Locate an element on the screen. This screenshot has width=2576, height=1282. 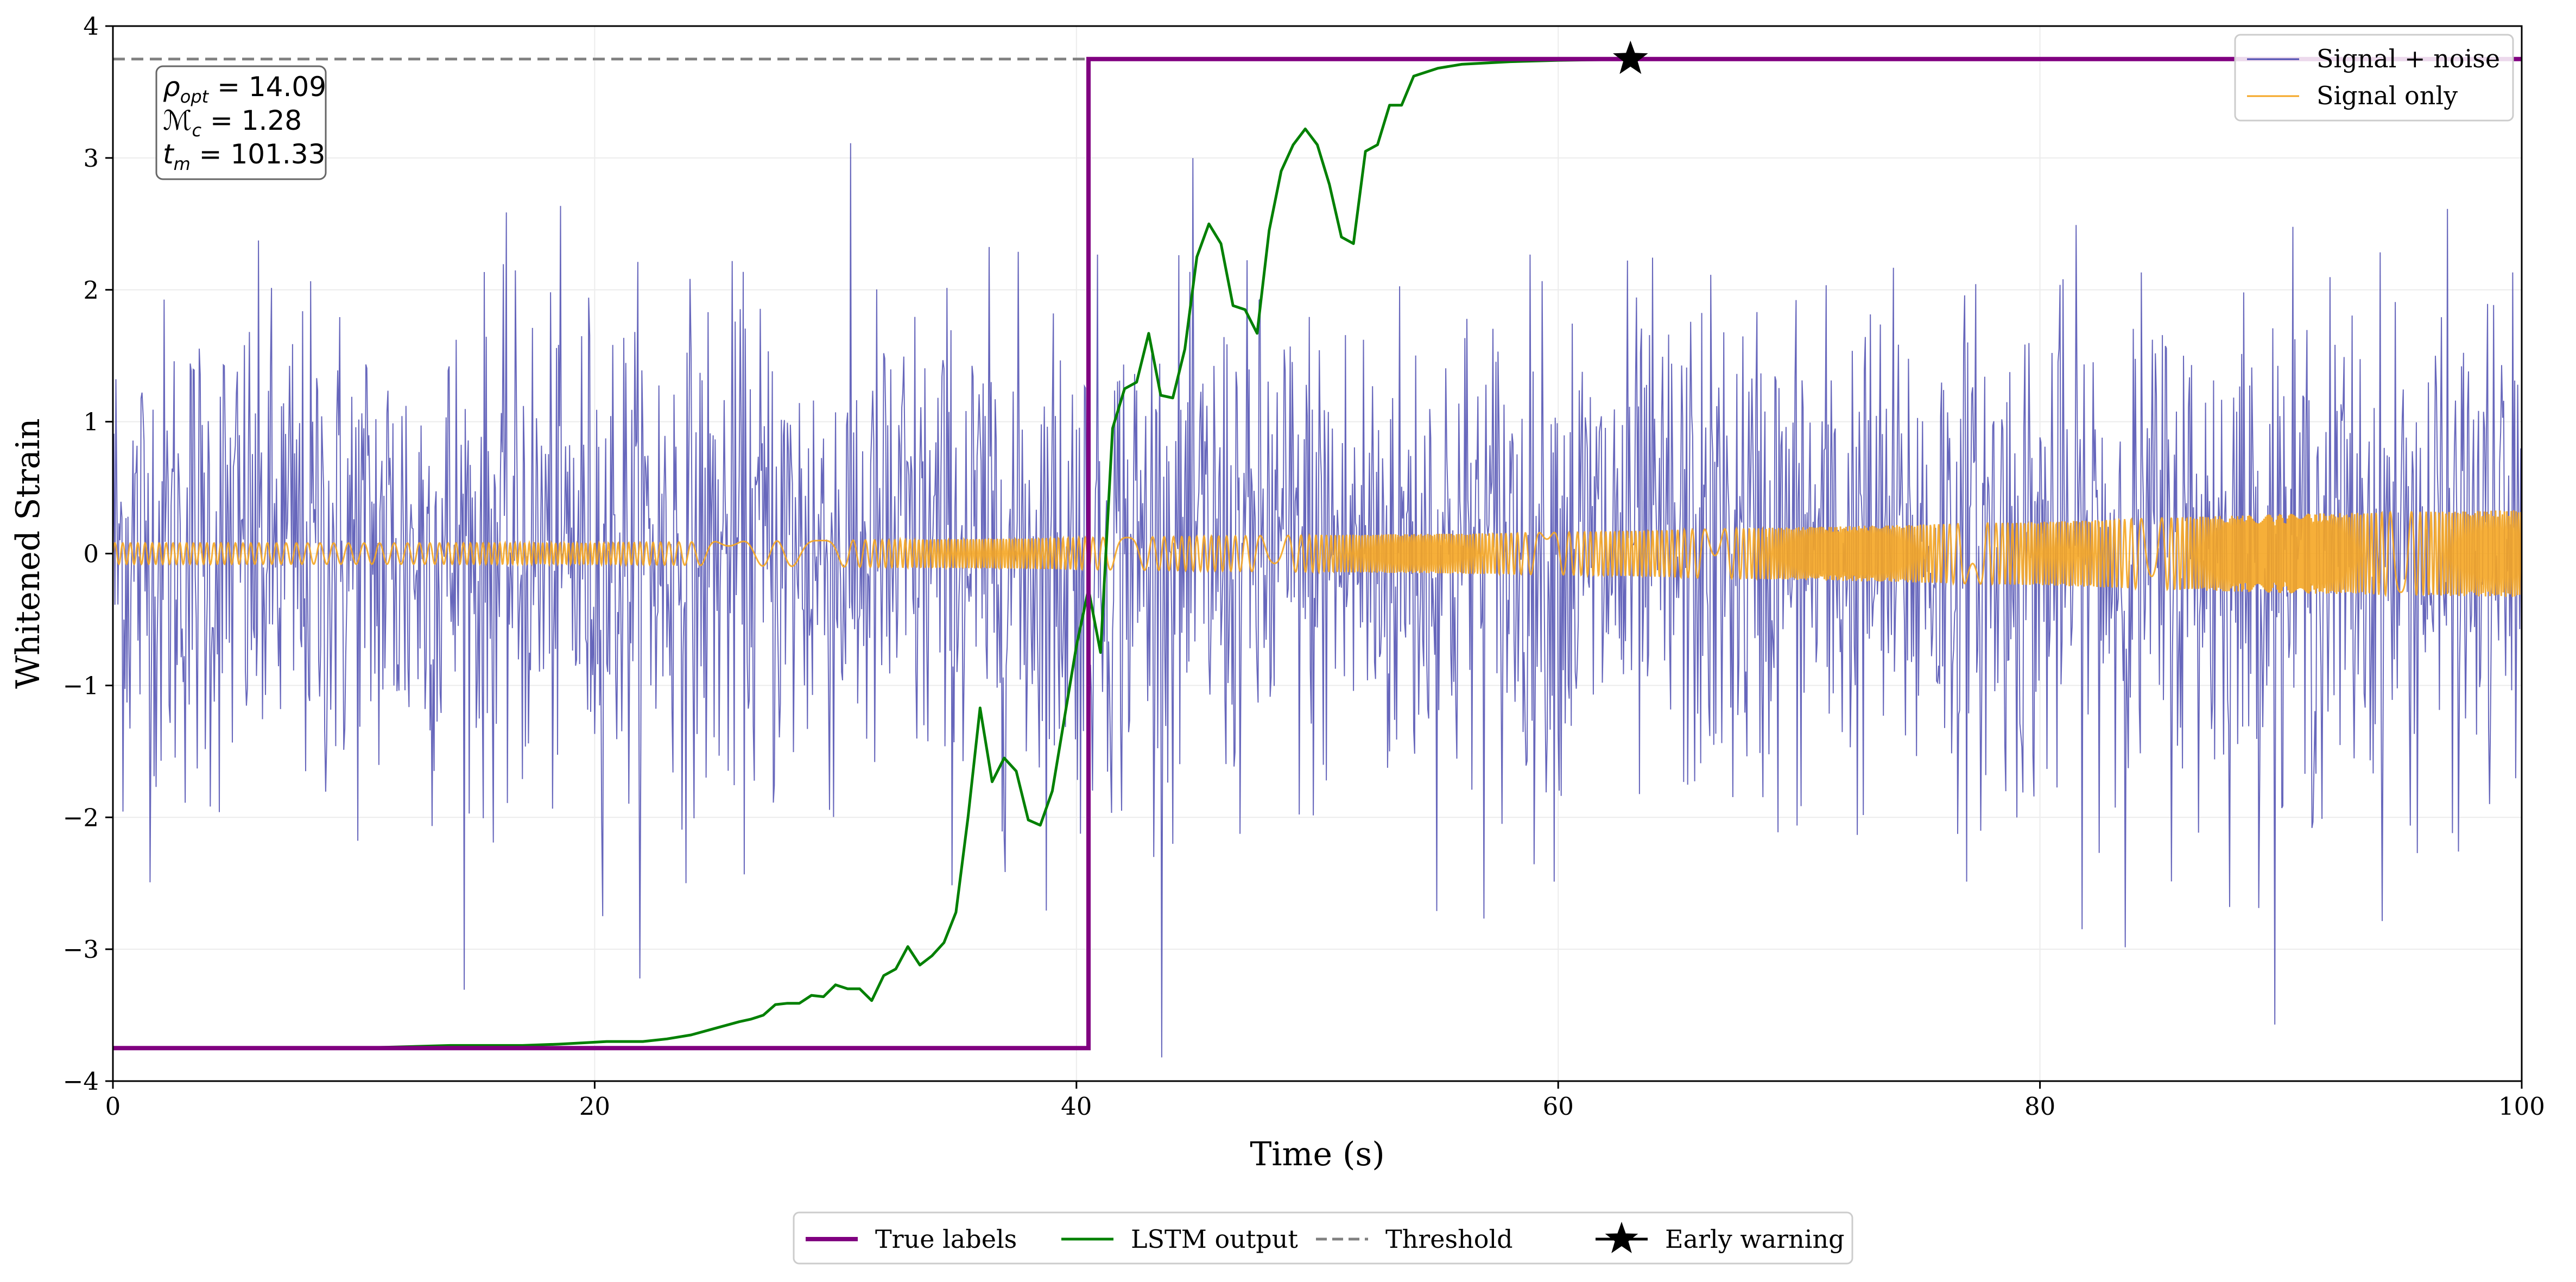
legend-top-right-box is located at coordinates (2374, 78).